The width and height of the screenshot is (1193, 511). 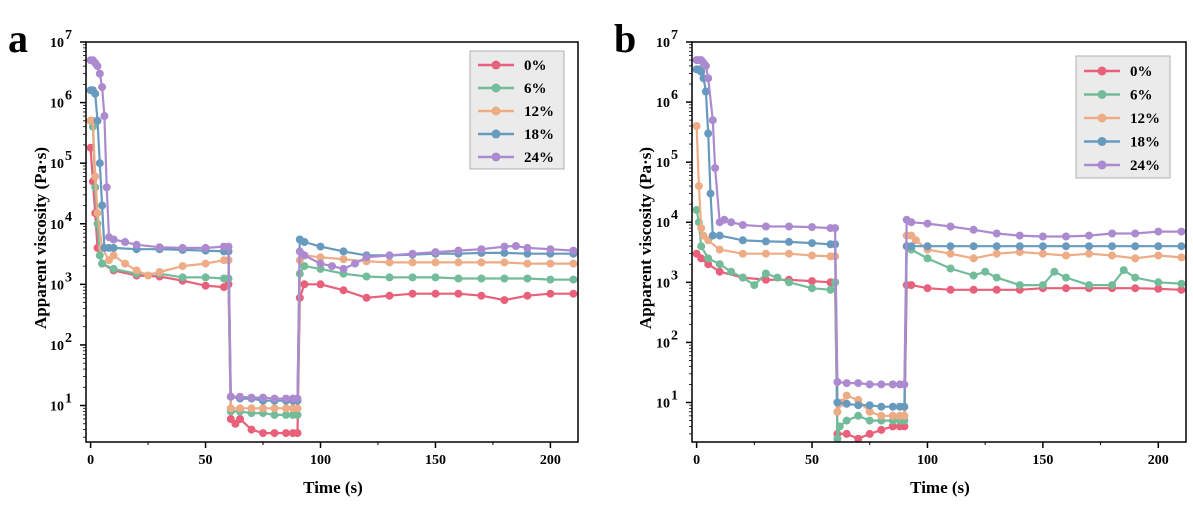 What do you see at coordinates (674, 155) in the screenshot?
I see `y-tick-exponent: 5` at bounding box center [674, 155].